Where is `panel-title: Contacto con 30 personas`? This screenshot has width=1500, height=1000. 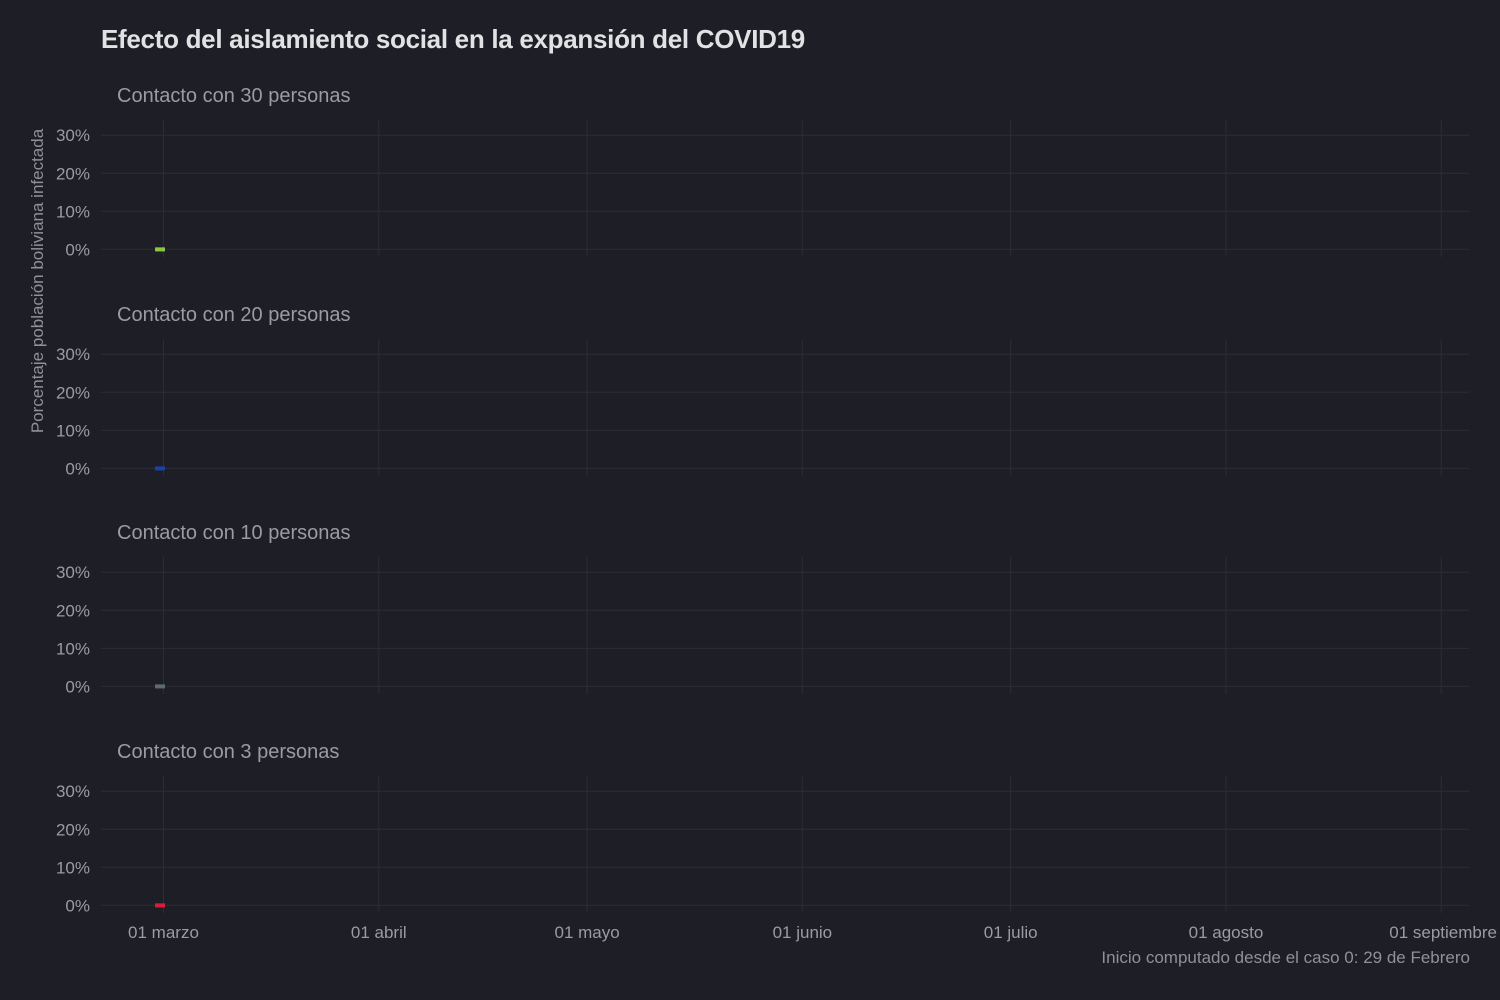 panel-title: Contacto con 30 personas is located at coordinates (234, 96).